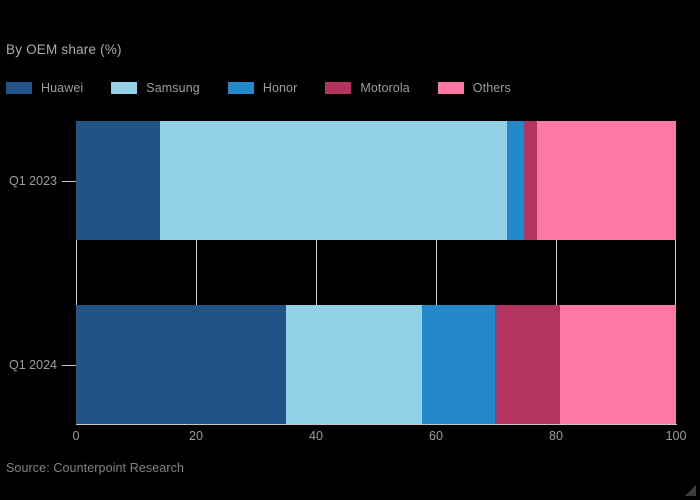 The height and width of the screenshot is (500, 700). I want to click on legend-item-others: Others, so click(474, 88).